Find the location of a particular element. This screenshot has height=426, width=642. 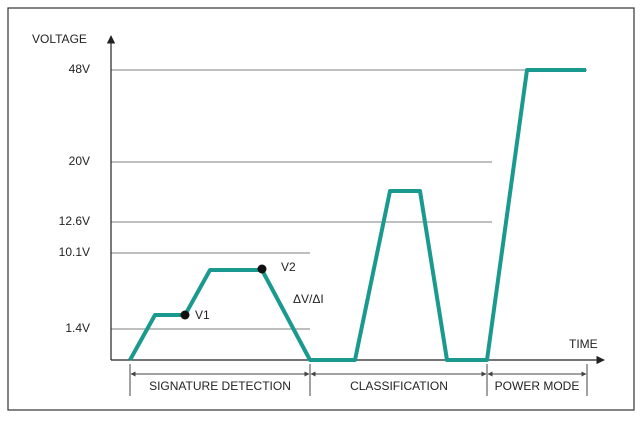

point-v1 is located at coordinates (185, 315).